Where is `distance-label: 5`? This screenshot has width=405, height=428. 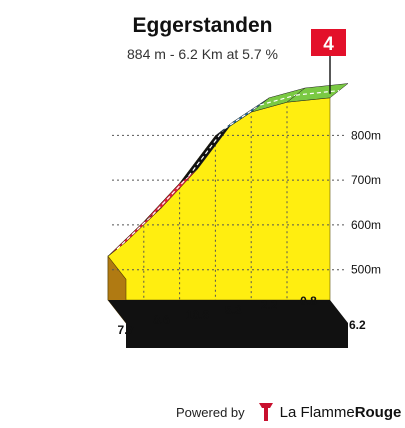
distance-label: 5 is located at coordinates (295, 352).